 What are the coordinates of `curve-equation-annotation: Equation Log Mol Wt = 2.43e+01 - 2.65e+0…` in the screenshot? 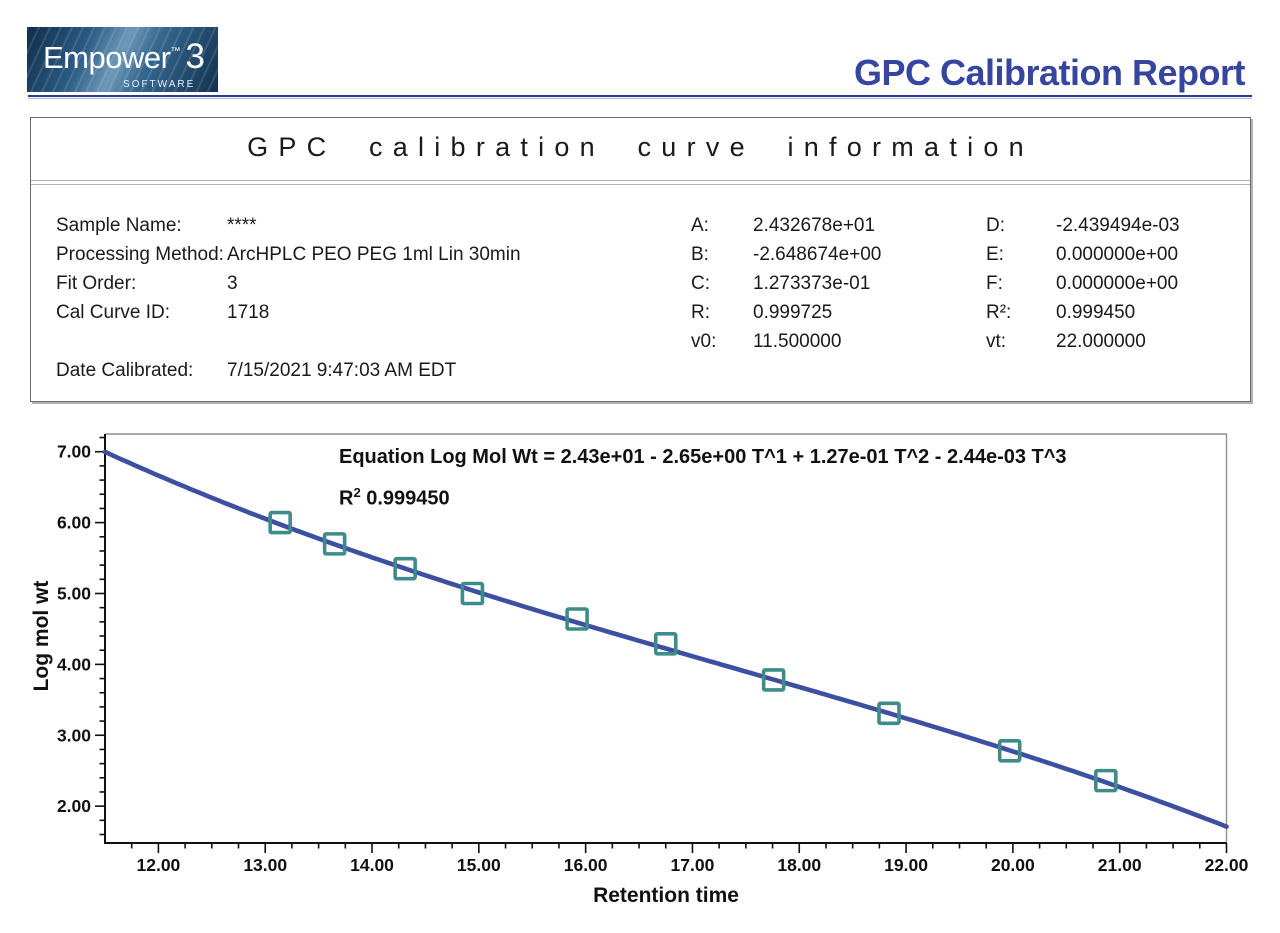 It's located at (703, 457).